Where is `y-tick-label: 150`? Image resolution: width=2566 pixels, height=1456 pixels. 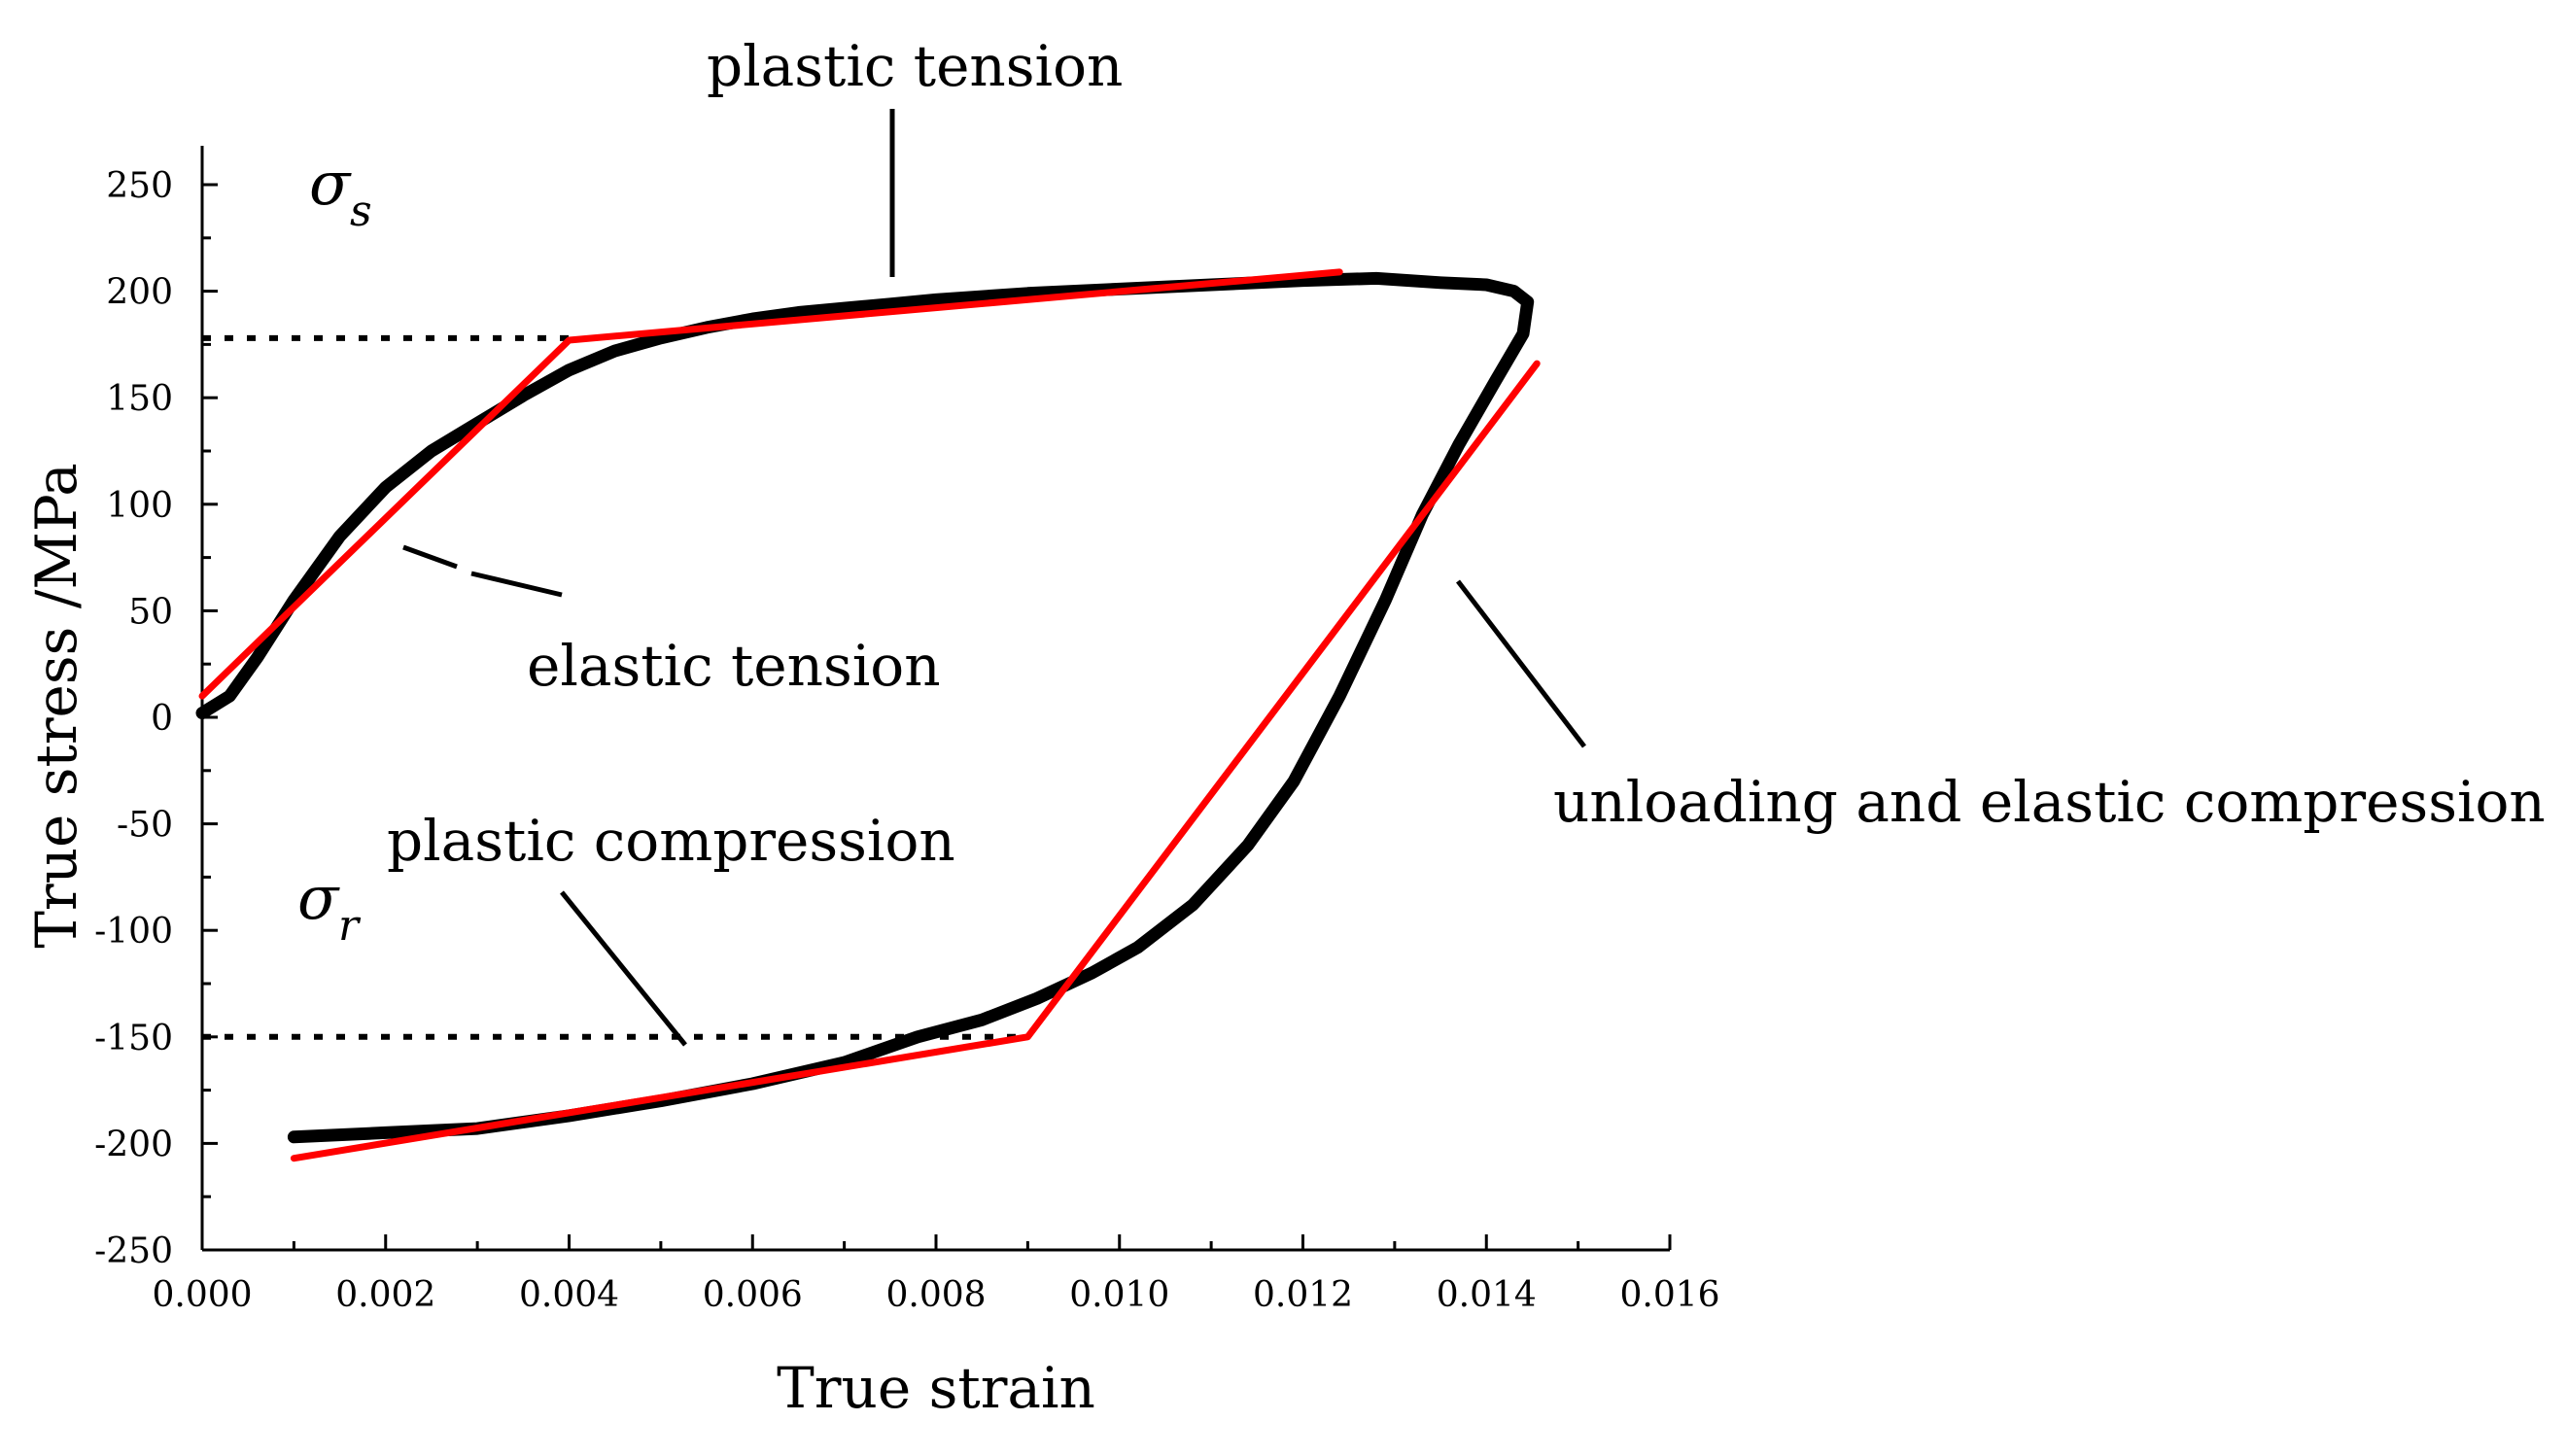 y-tick-label: 150 is located at coordinates (139, 399).